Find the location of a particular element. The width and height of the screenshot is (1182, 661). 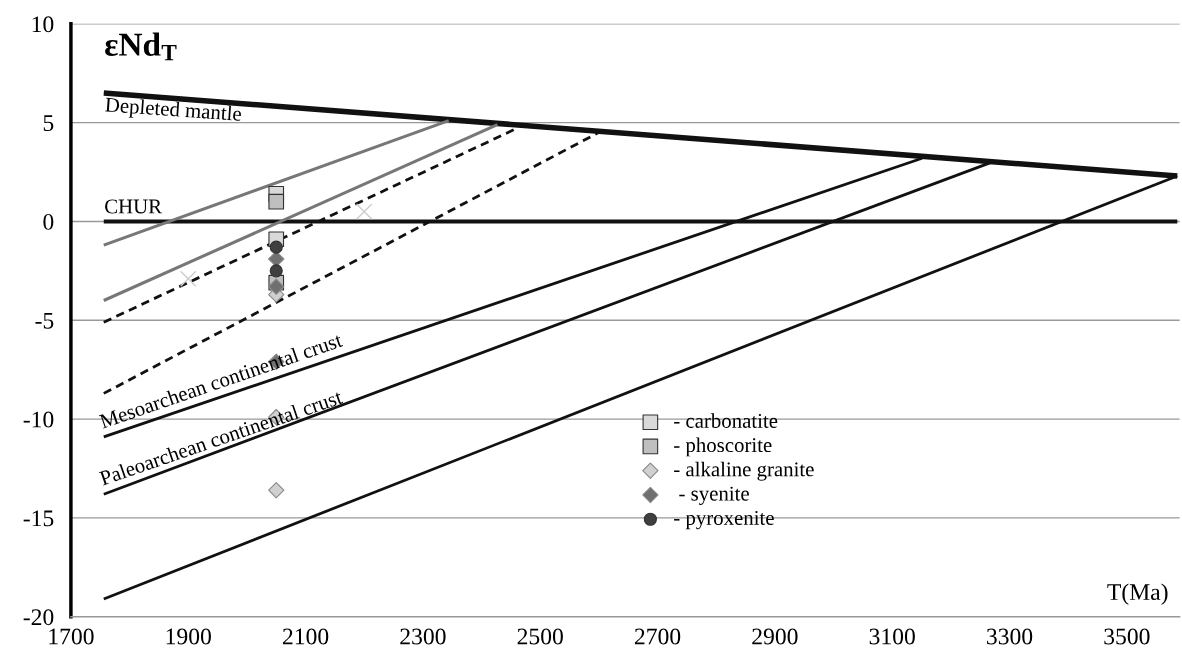

annotation: Depleted mantle is located at coordinates (173, 111).